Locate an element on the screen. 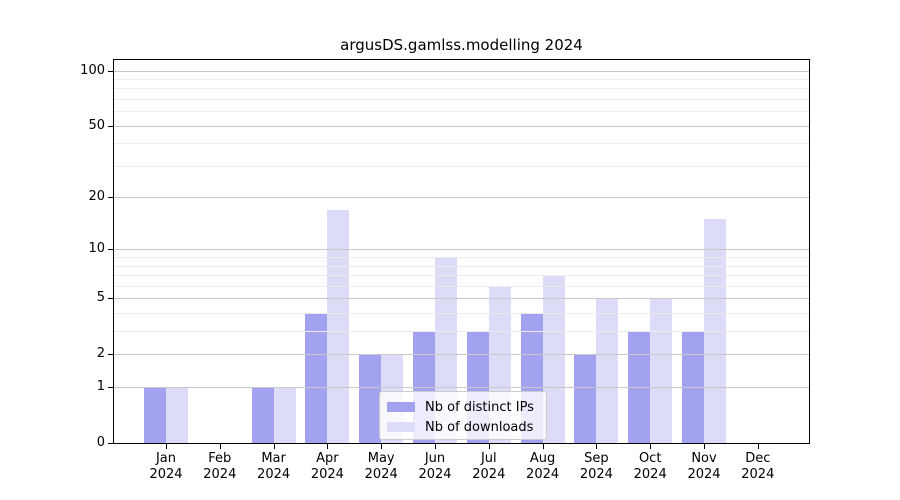 The image size is (900, 500). bar-downloads-oct is located at coordinates (661, 370).